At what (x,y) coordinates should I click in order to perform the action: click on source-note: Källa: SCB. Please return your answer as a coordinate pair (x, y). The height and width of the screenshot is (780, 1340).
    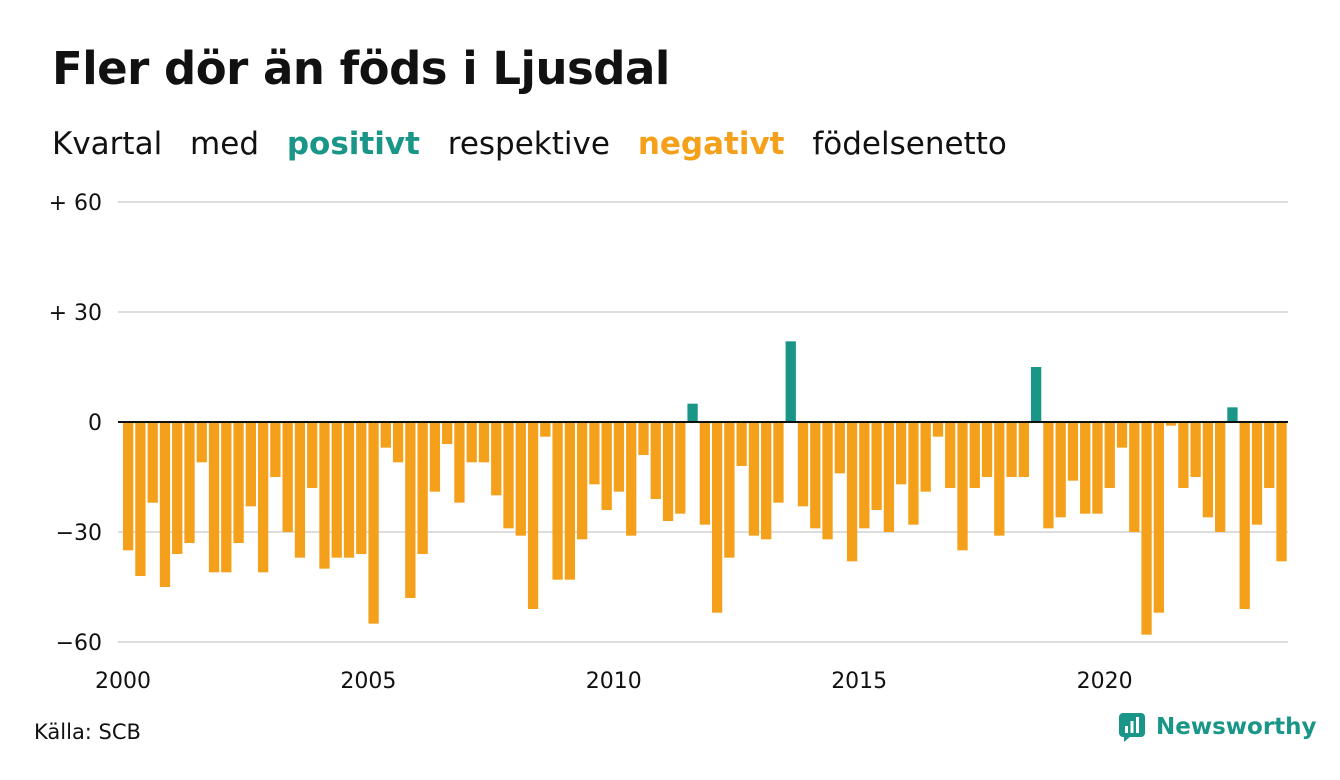
    Looking at the image, I should click on (87, 732).